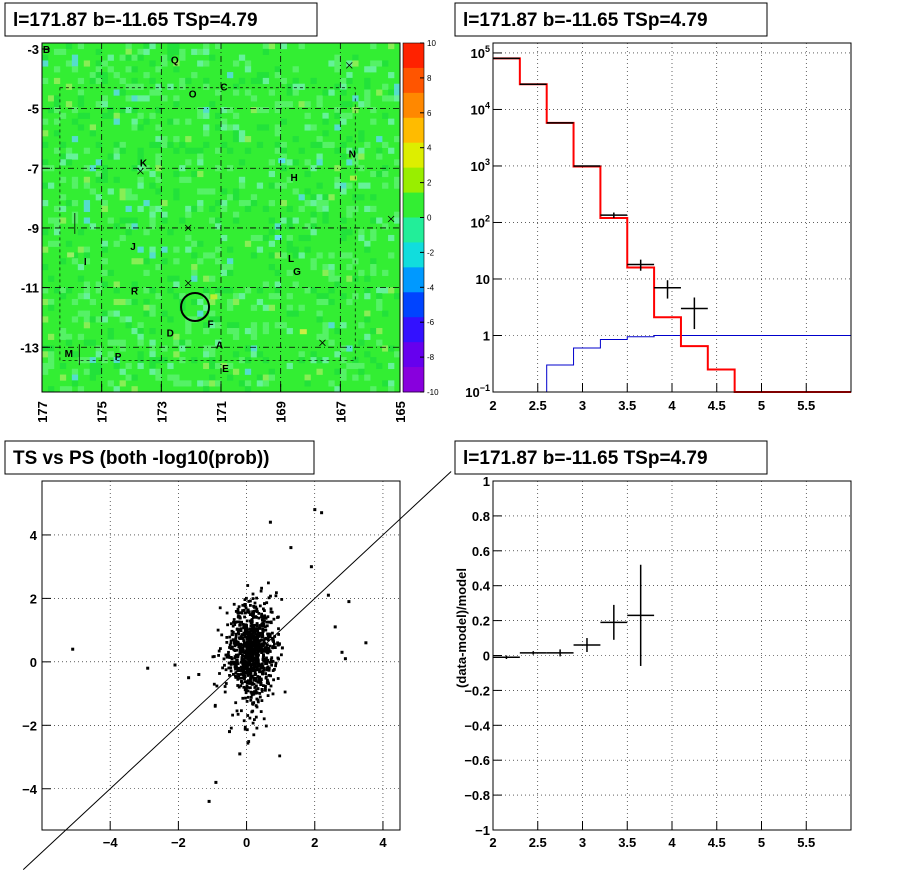 The height and width of the screenshot is (875, 898). Describe the element at coordinates (111, 842) in the screenshot. I see `x-tick-label: −4` at that location.